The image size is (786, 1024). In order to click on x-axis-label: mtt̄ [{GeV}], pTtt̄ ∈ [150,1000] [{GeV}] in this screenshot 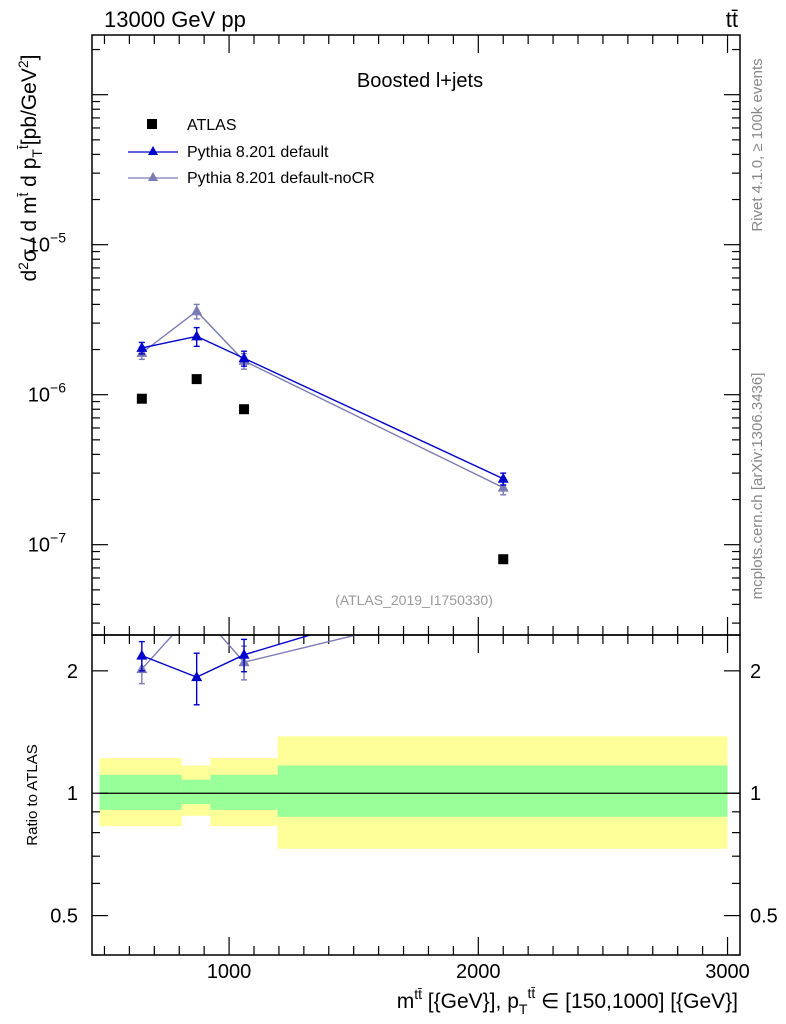, I will do `click(567, 1001)`.